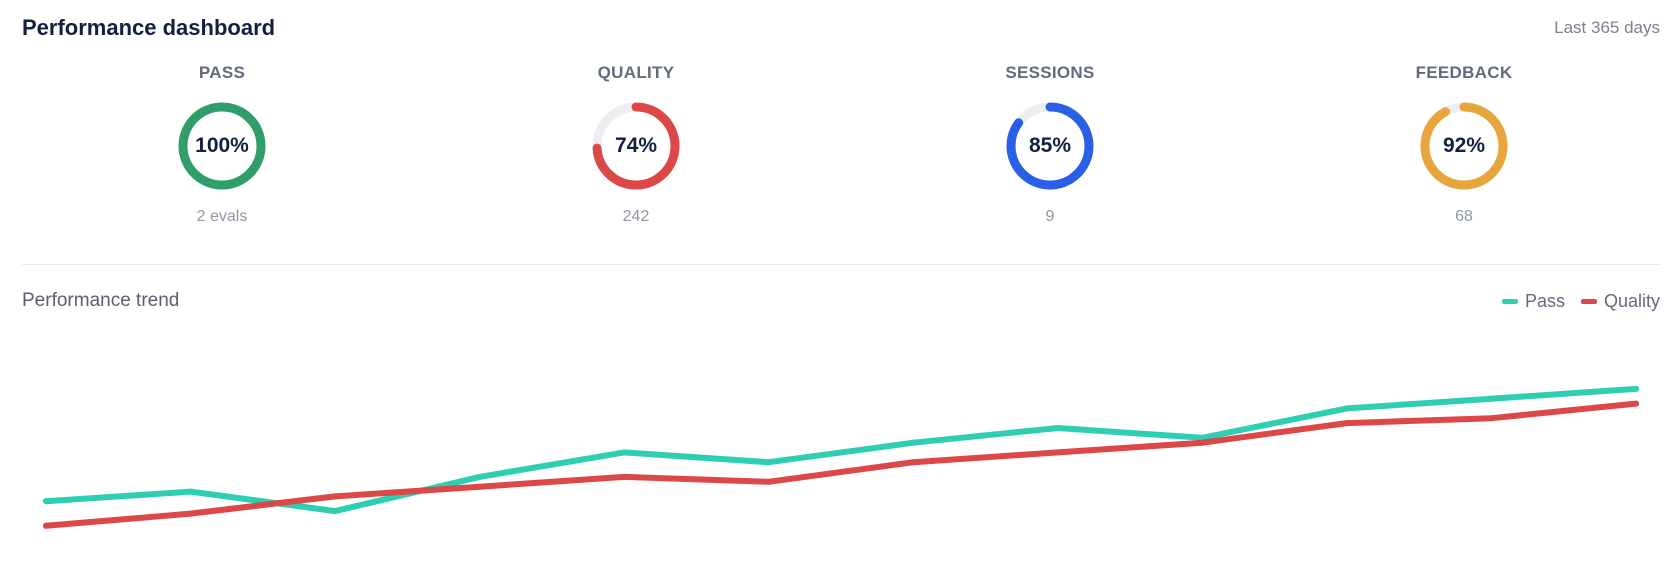 This screenshot has width=1674, height=578. Describe the element at coordinates (1509, 301) in the screenshot. I see `legend-swatch-pass` at that location.